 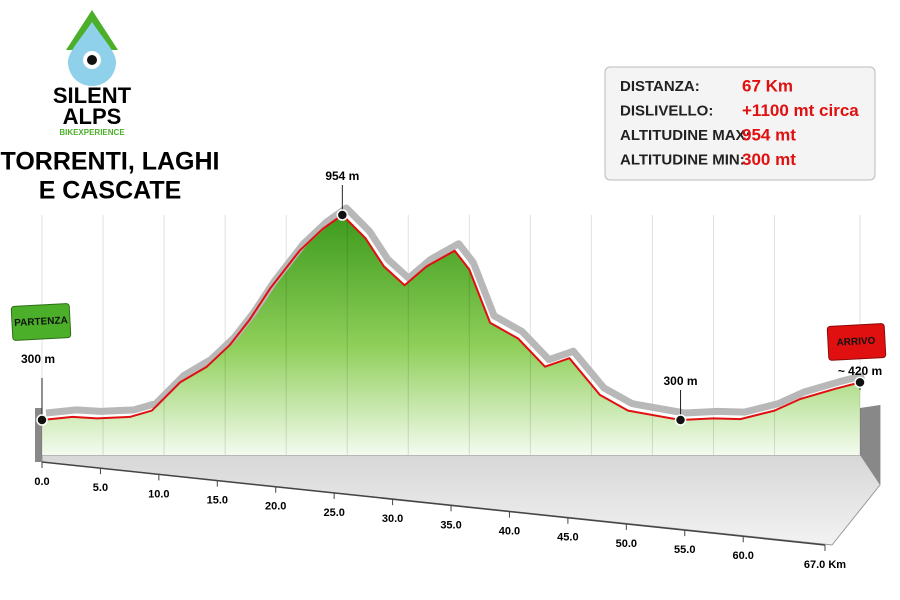 What do you see at coordinates (681, 381) in the screenshot?
I see `annotation-label: 300 m` at bounding box center [681, 381].